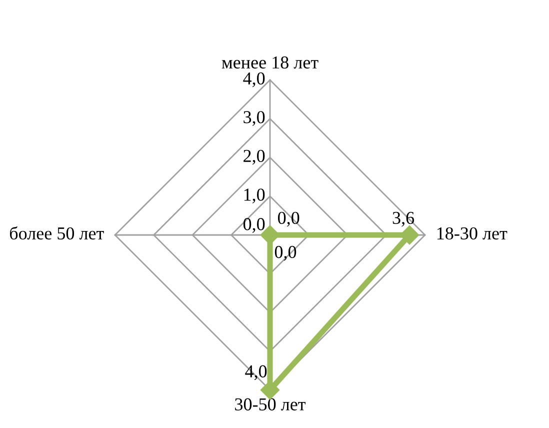 The image size is (549, 428). What do you see at coordinates (472, 233) in the screenshot?
I see `spoke-label: 18-30 лет` at bounding box center [472, 233].